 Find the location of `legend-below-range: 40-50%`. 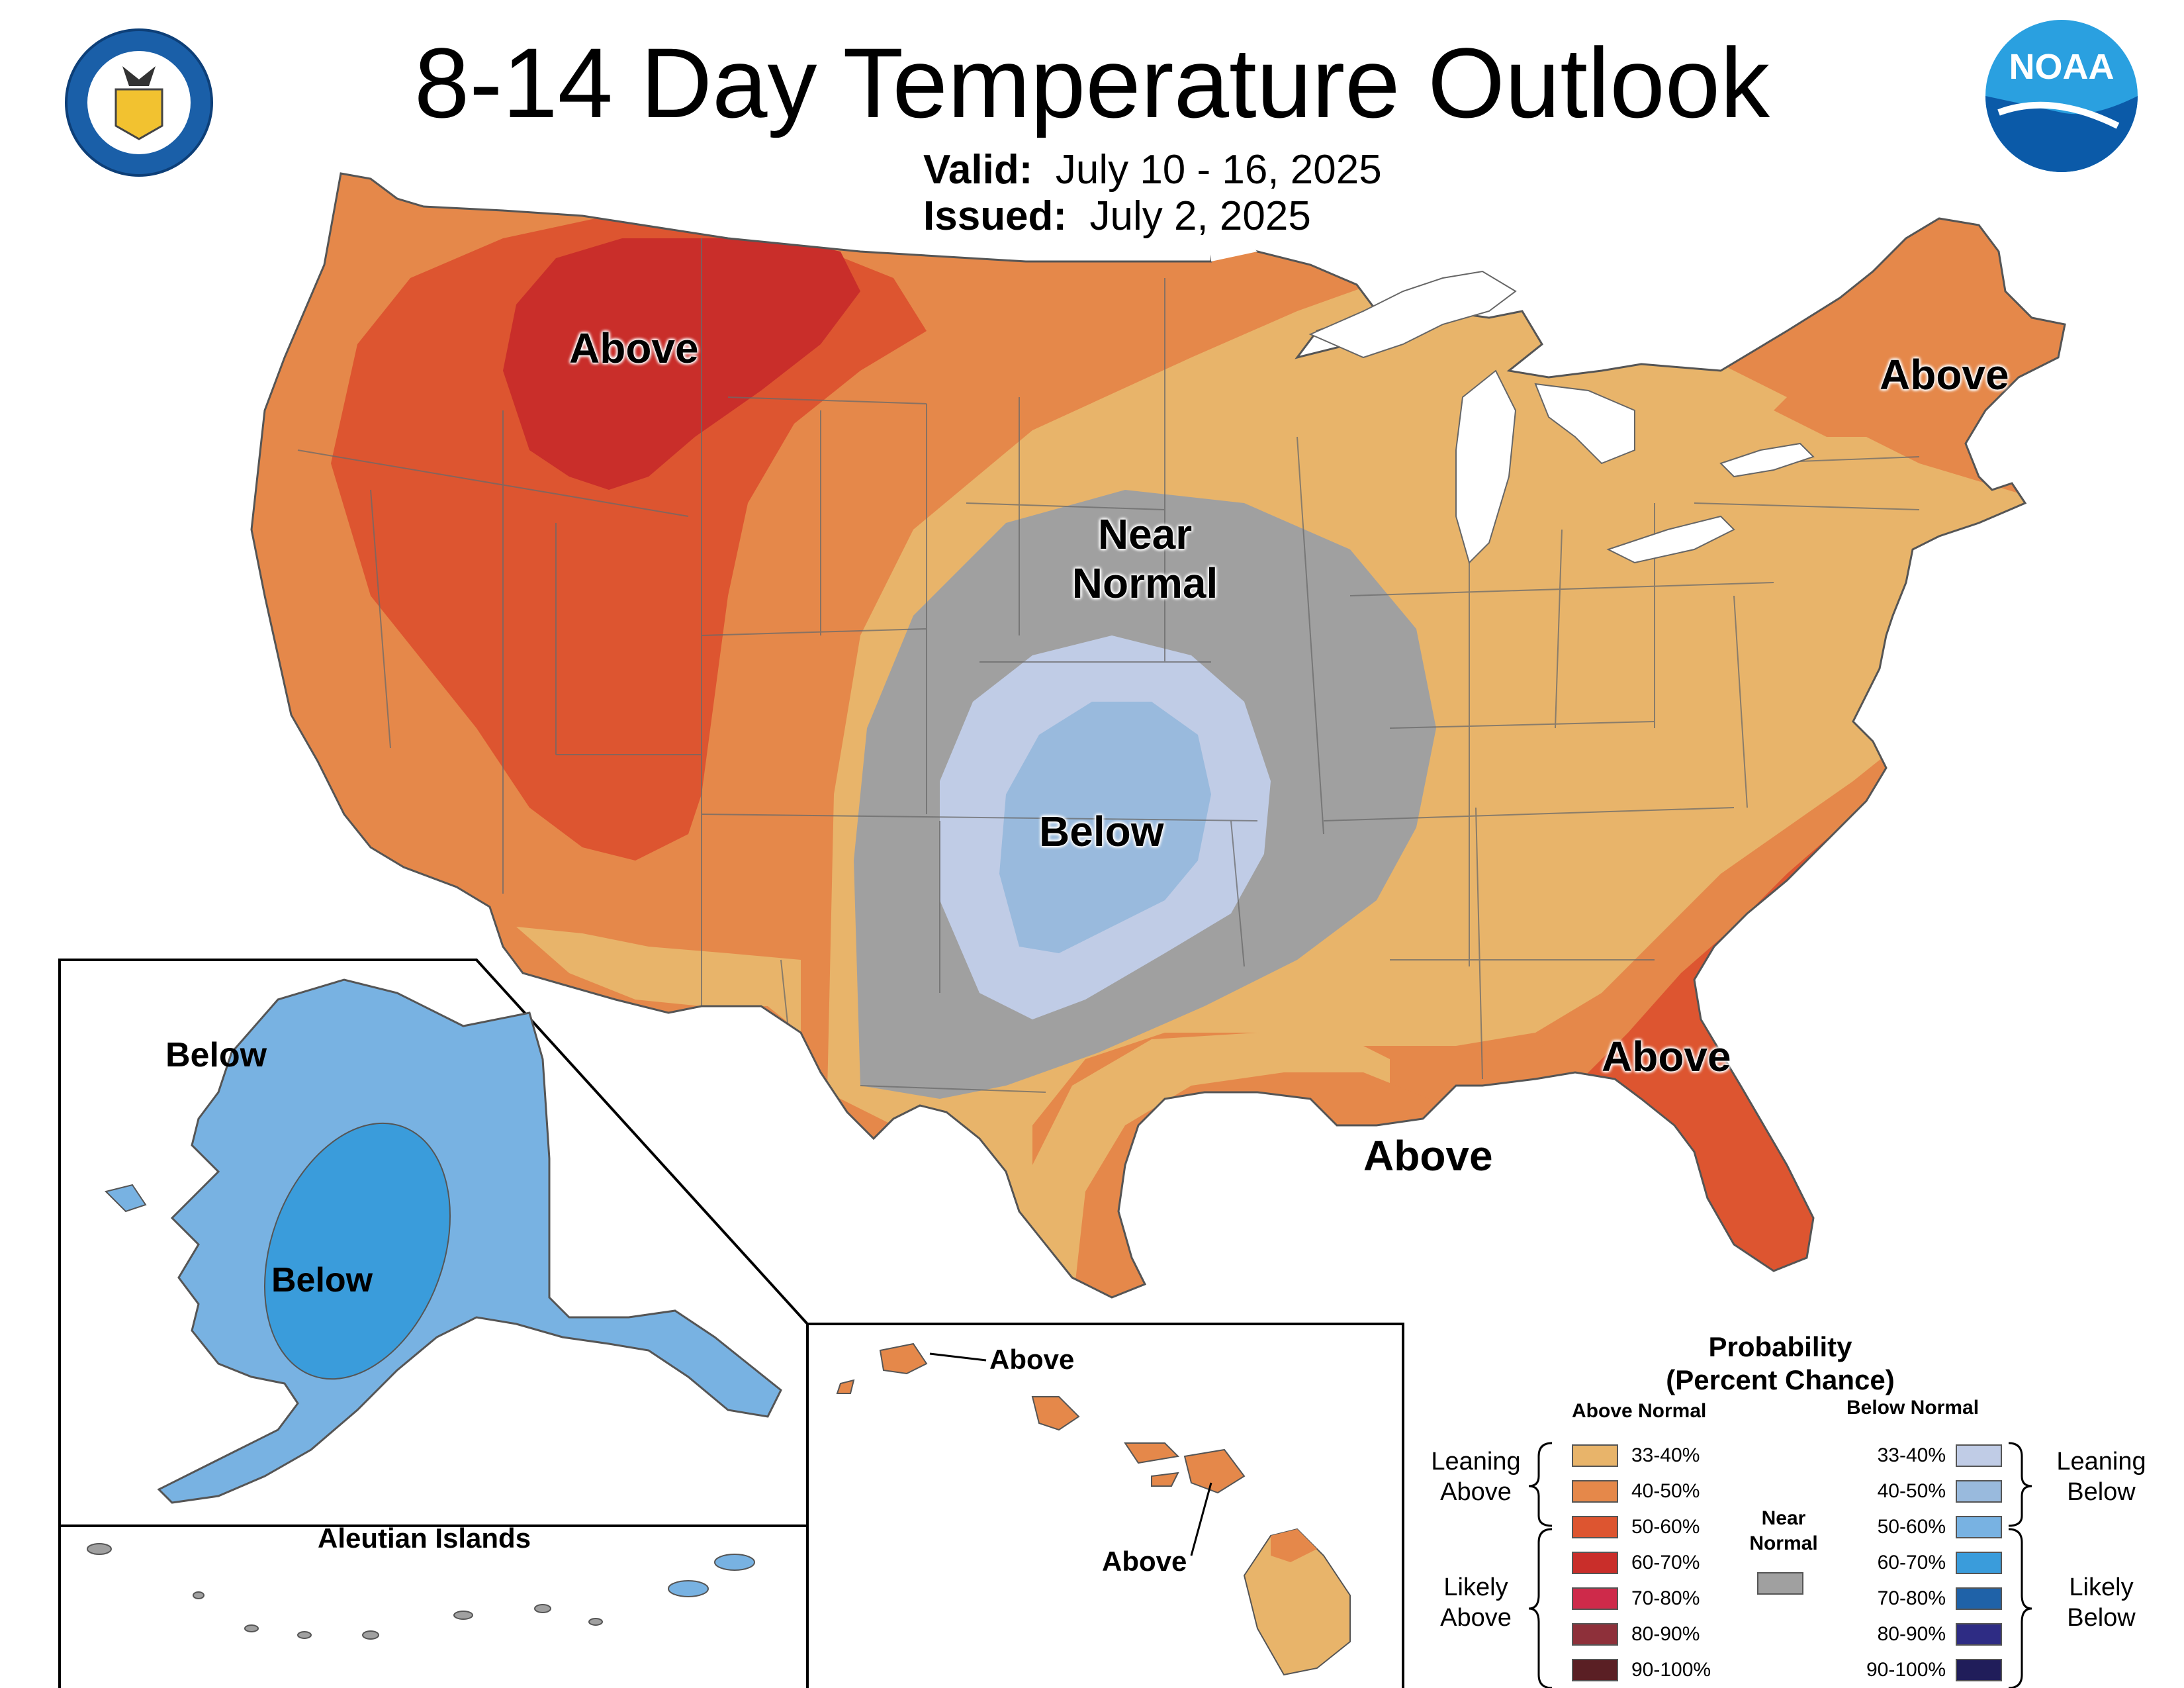

legend-below-range: 40-50% is located at coordinates (1911, 1491).